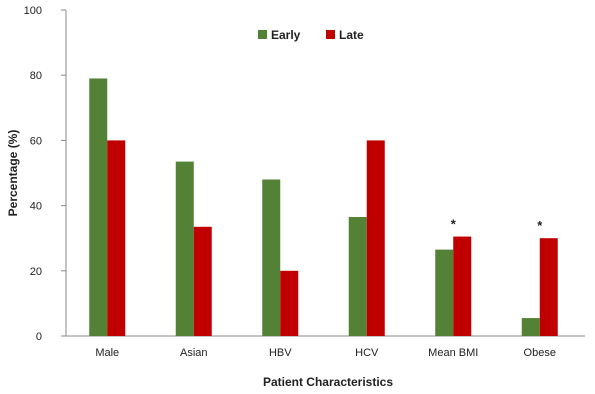 The height and width of the screenshot is (394, 595). Describe the element at coordinates (289, 303) in the screenshot. I see `bar-late-hbv` at that location.